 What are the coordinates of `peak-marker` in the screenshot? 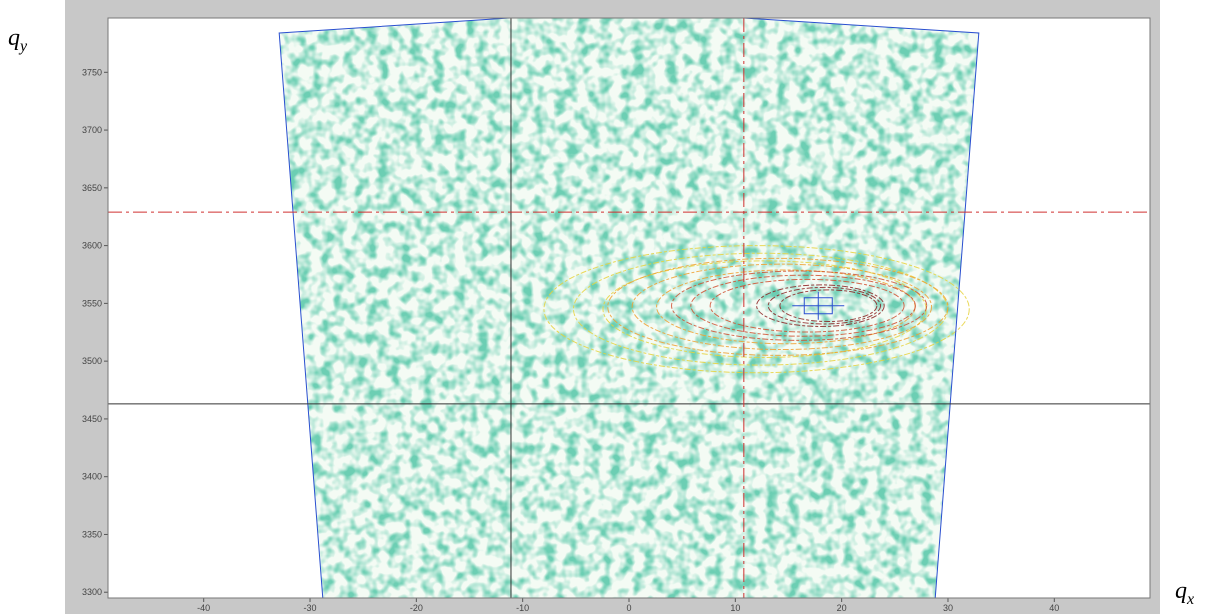 It's located at (818, 305).